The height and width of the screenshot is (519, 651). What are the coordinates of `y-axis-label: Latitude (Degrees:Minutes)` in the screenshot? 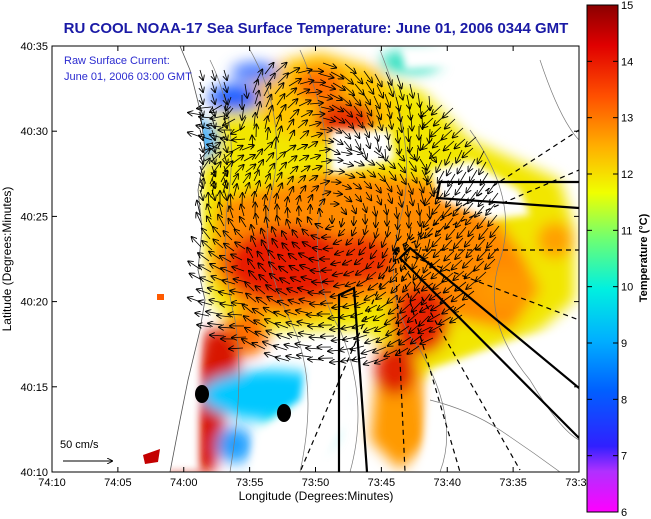 It's located at (7, 259).